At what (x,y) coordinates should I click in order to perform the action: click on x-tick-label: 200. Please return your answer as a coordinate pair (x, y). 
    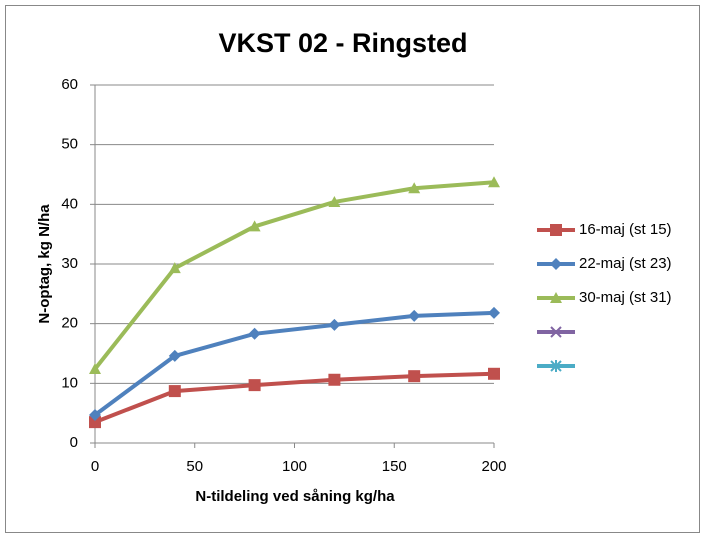
    Looking at the image, I should click on (493, 466).